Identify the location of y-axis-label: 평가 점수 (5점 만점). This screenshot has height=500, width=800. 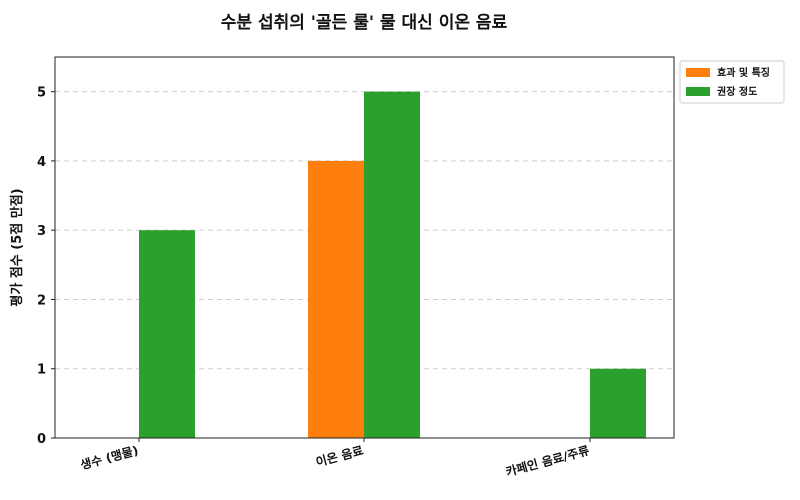
(17, 247).